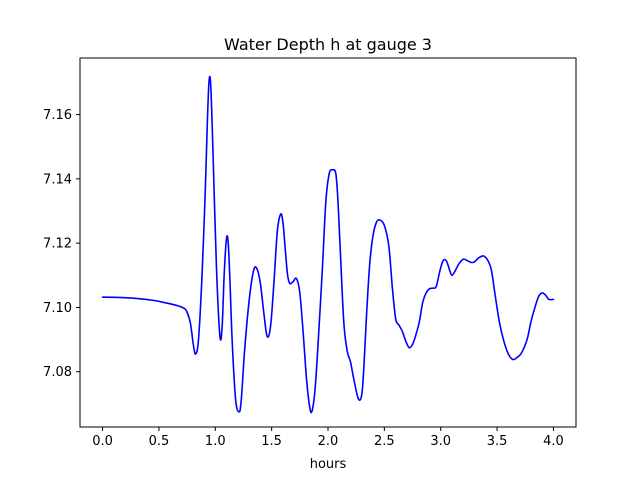  Describe the element at coordinates (159, 441) in the screenshot. I see `x-tick-label: 0.5` at that location.